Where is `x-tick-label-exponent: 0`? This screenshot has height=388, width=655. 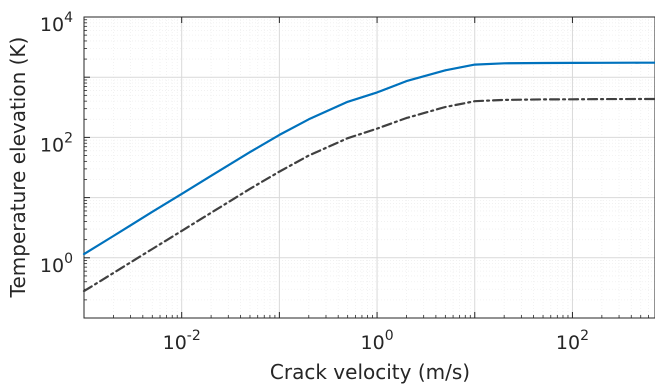 x-tick-label-exponent: 0 is located at coordinates (389, 336).